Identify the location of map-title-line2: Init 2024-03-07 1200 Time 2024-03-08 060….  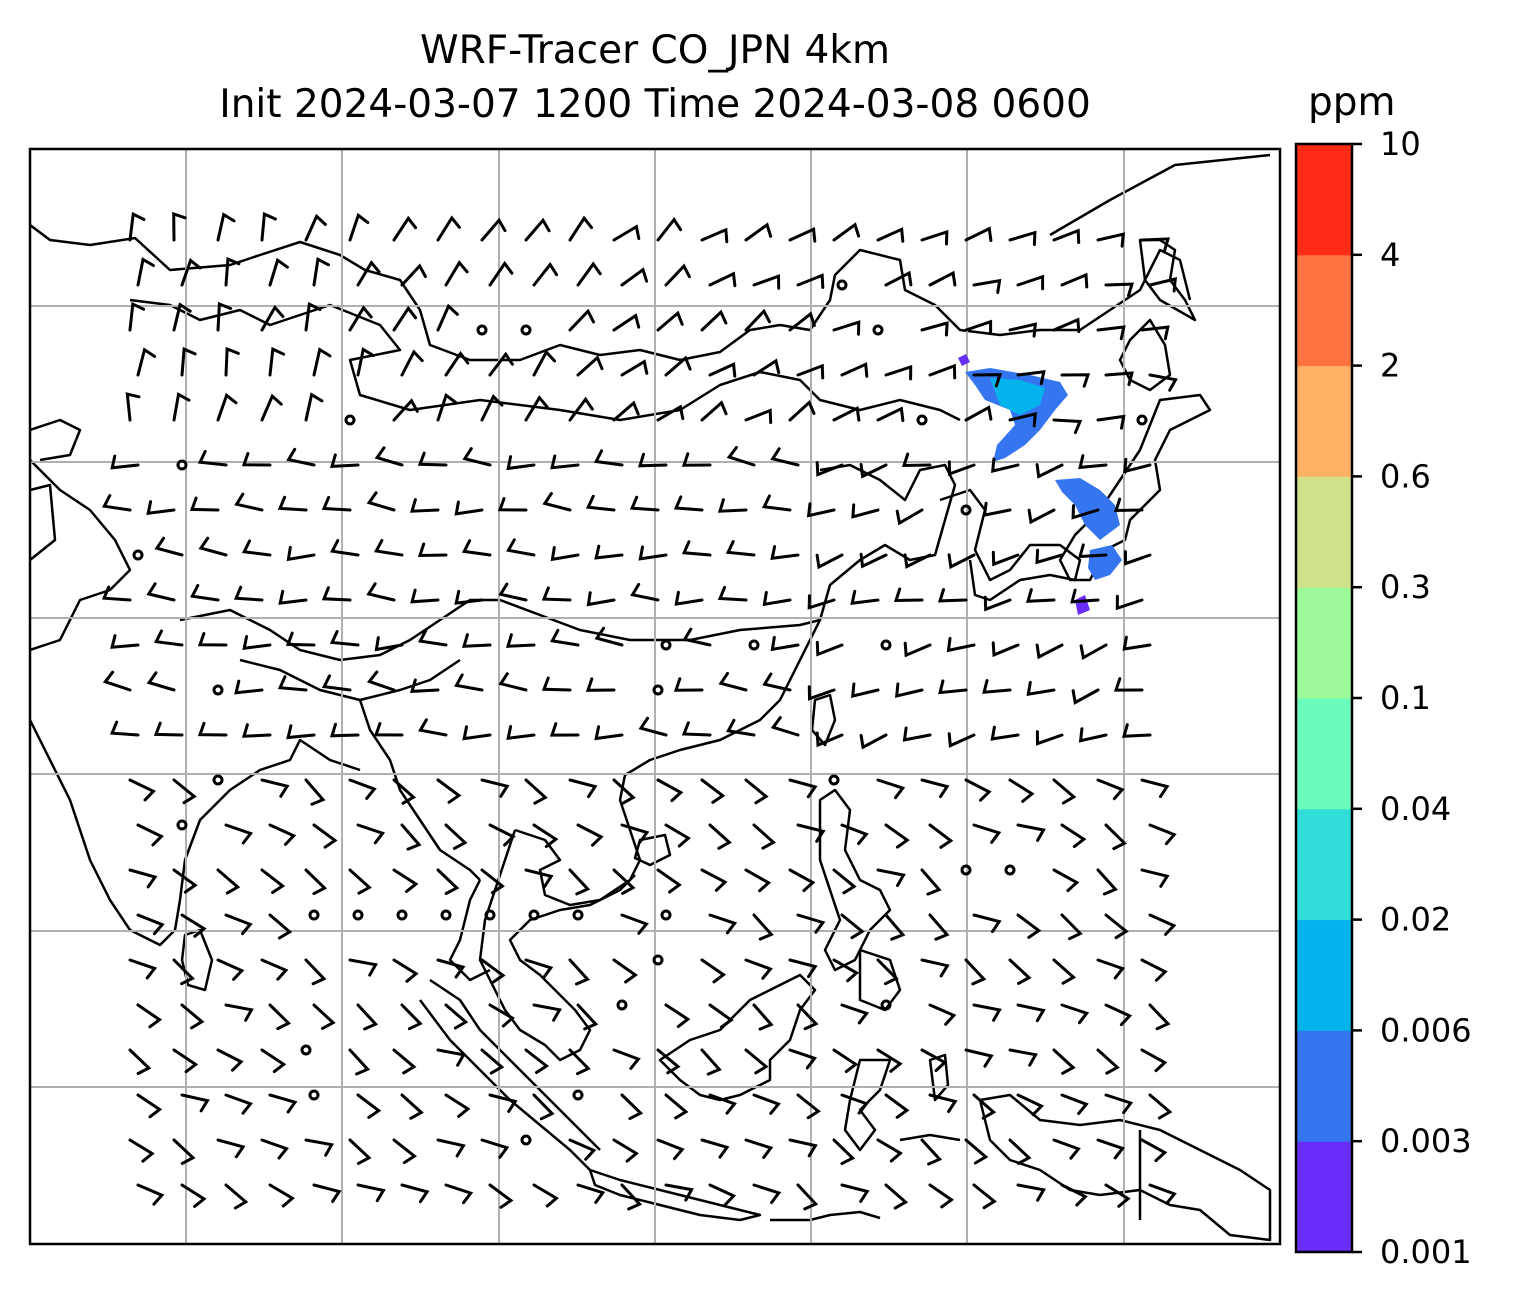
(655, 104).